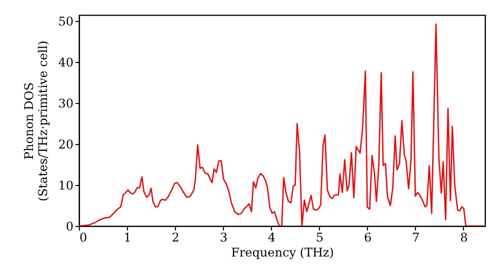  Describe the element at coordinates (272, 237) in the screenshot. I see `x-tick-label: 4` at that location.